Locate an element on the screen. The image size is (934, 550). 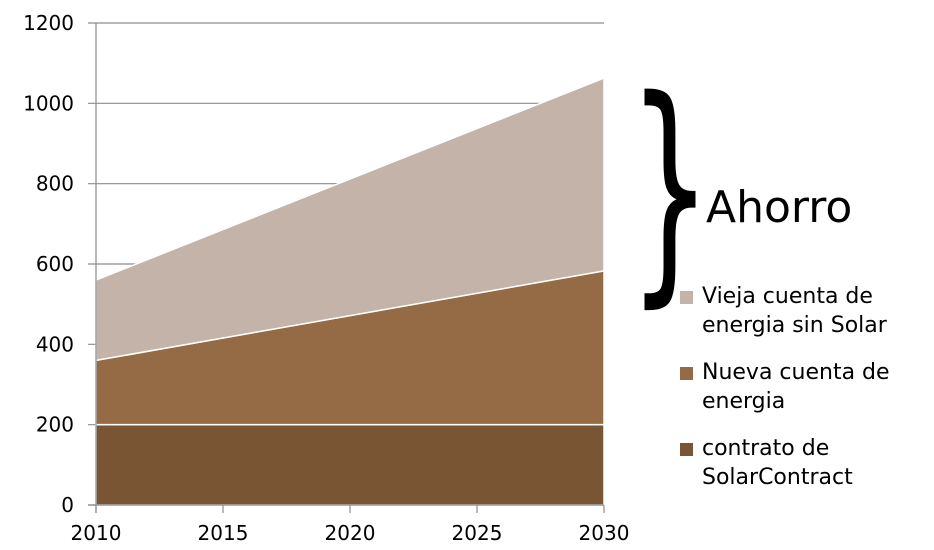
legend-label: Nueva cuenta de energia is located at coordinates (796, 387).